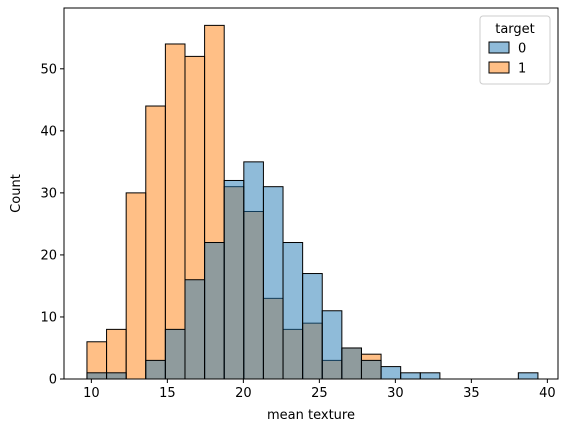 The height and width of the screenshot is (432, 562). I want to click on x-tick-label: 15, so click(167, 393).